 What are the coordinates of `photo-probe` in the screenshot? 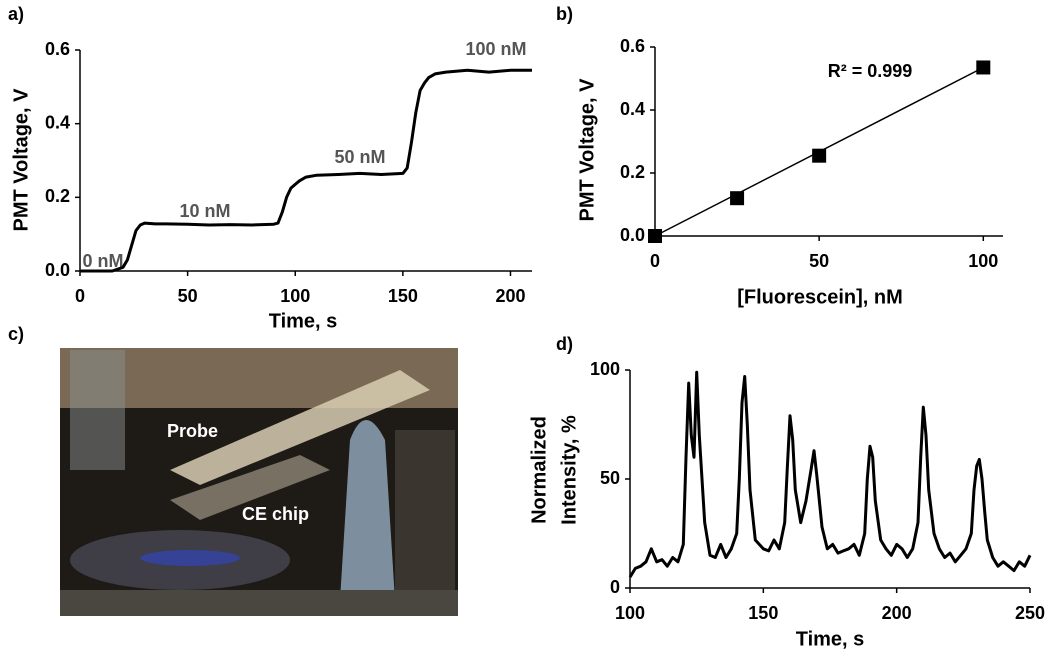 It's located at (300, 427).